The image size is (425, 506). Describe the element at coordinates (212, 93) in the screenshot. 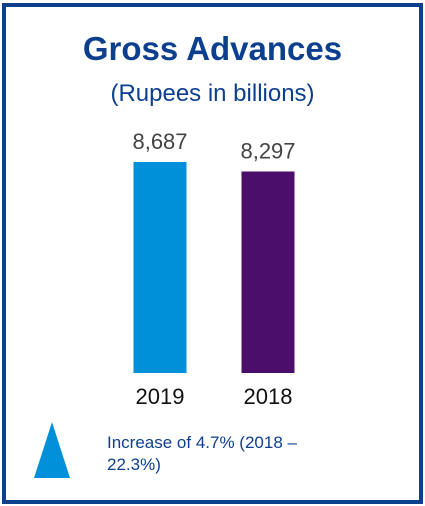

I see `chart-subtitle: (Rupees in billions)` at that location.